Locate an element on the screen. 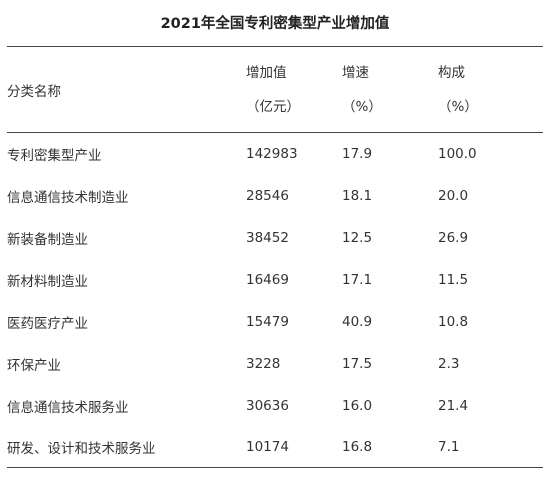 The width and height of the screenshot is (550, 480). row-share: 2.3 is located at coordinates (449, 364).